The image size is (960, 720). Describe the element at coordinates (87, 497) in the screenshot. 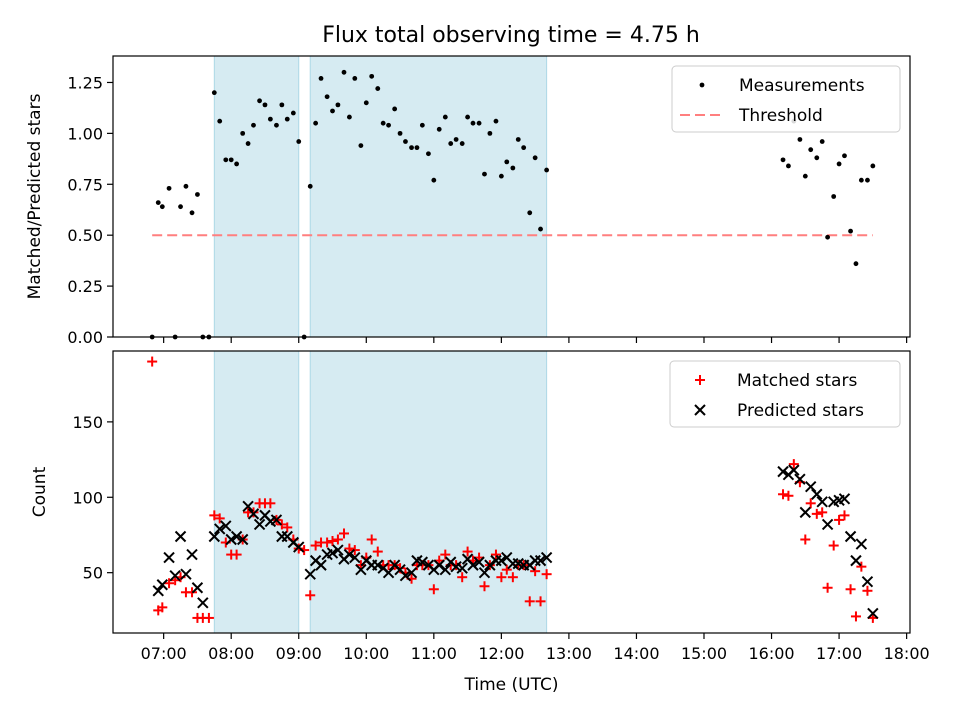

I see `y-tick-label: 100` at that location.